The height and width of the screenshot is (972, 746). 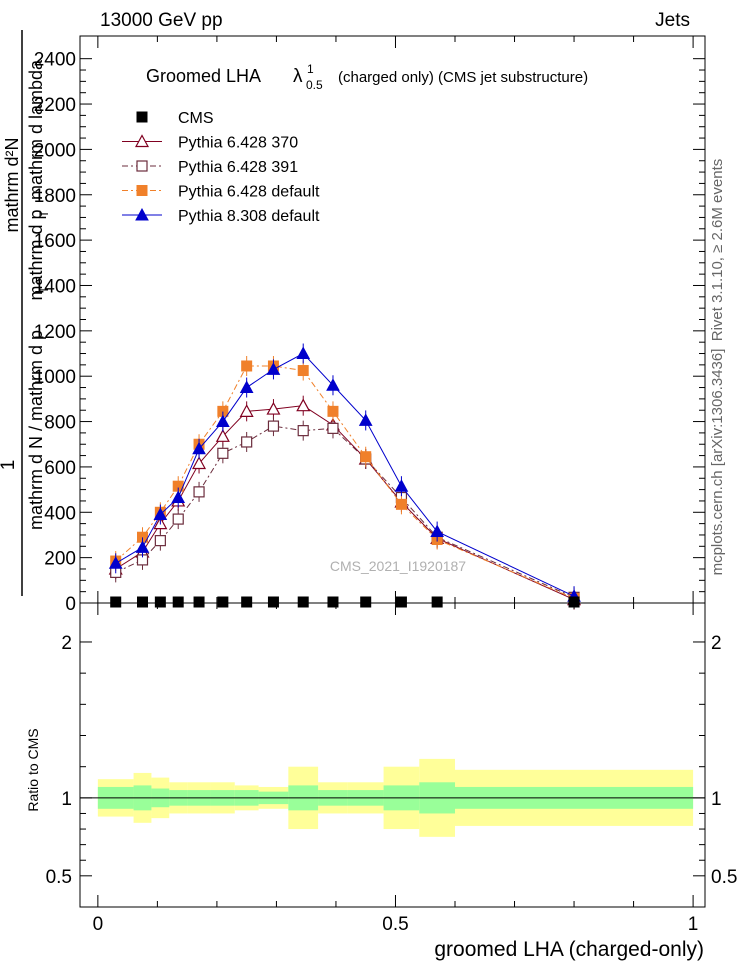 What do you see at coordinates (59, 877) in the screenshot?
I see `ratio-y-tick-label: 0.5` at bounding box center [59, 877].